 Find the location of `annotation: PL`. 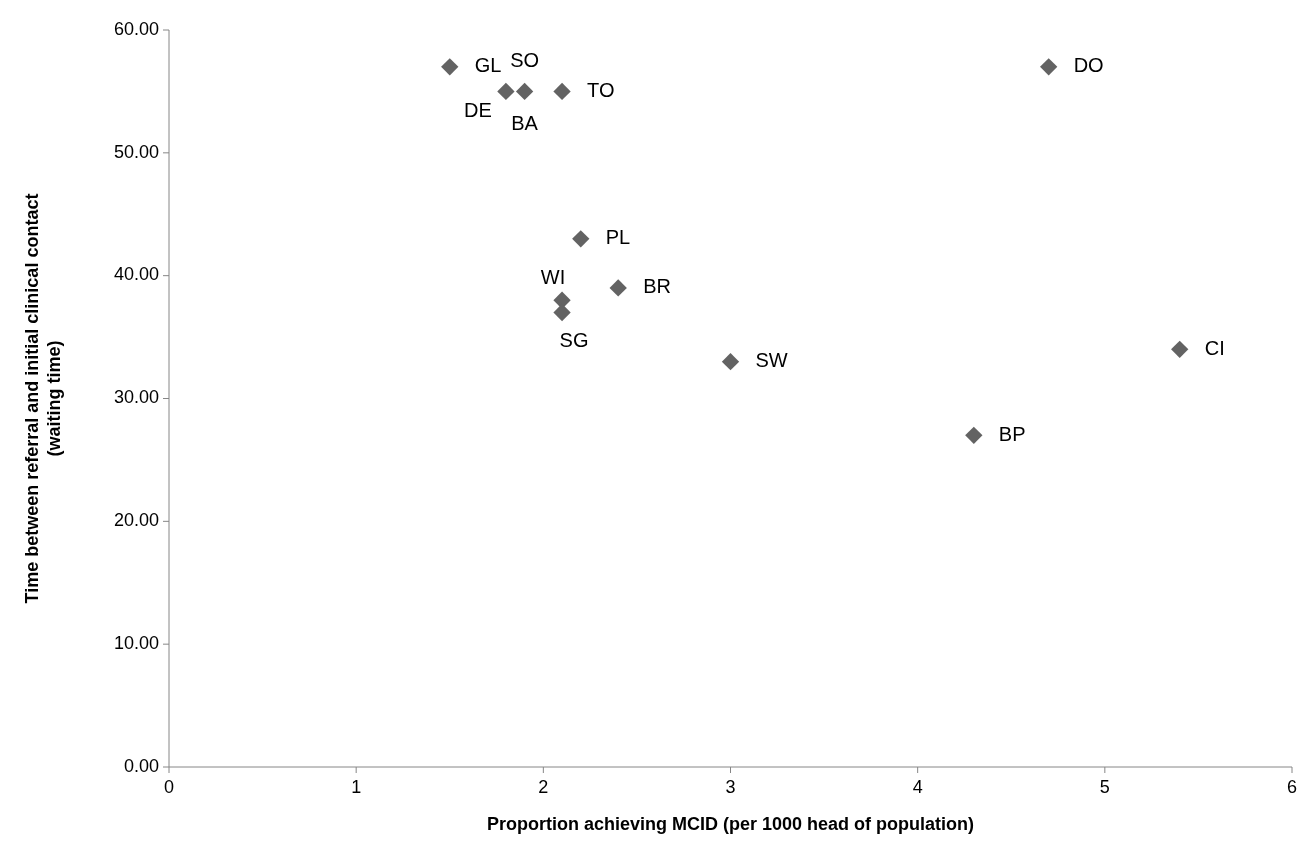

annotation: PL is located at coordinates (618, 237).